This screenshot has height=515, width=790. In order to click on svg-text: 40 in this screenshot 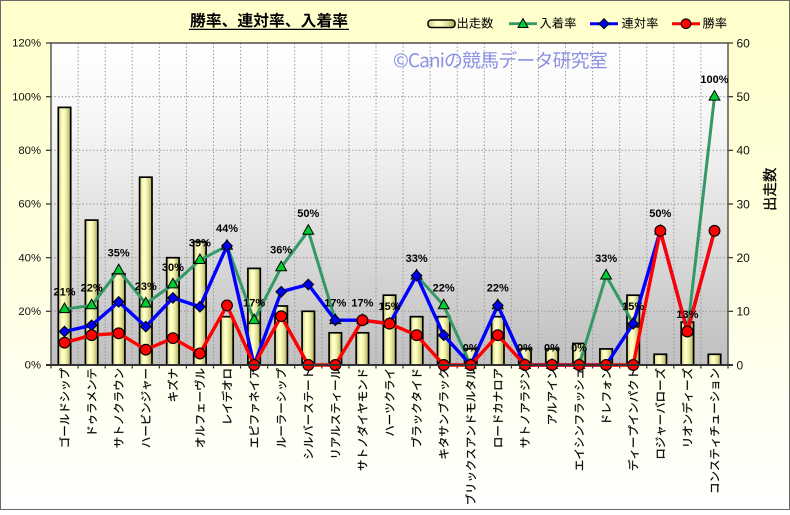, I will do `click(744, 151)`.